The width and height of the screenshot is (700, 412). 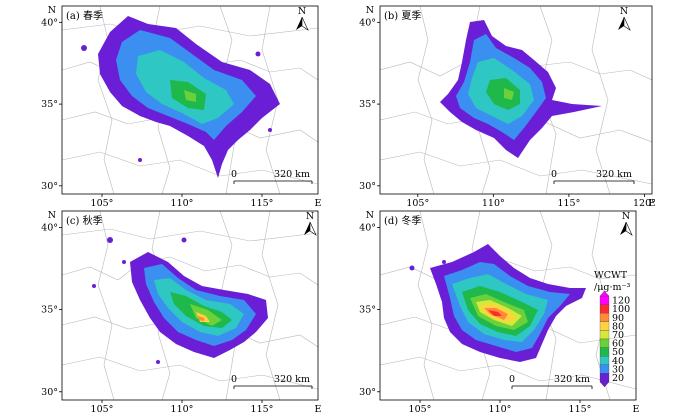 I want to click on panel-c-scale-bar: 0 320 km, so click(x=272, y=381).